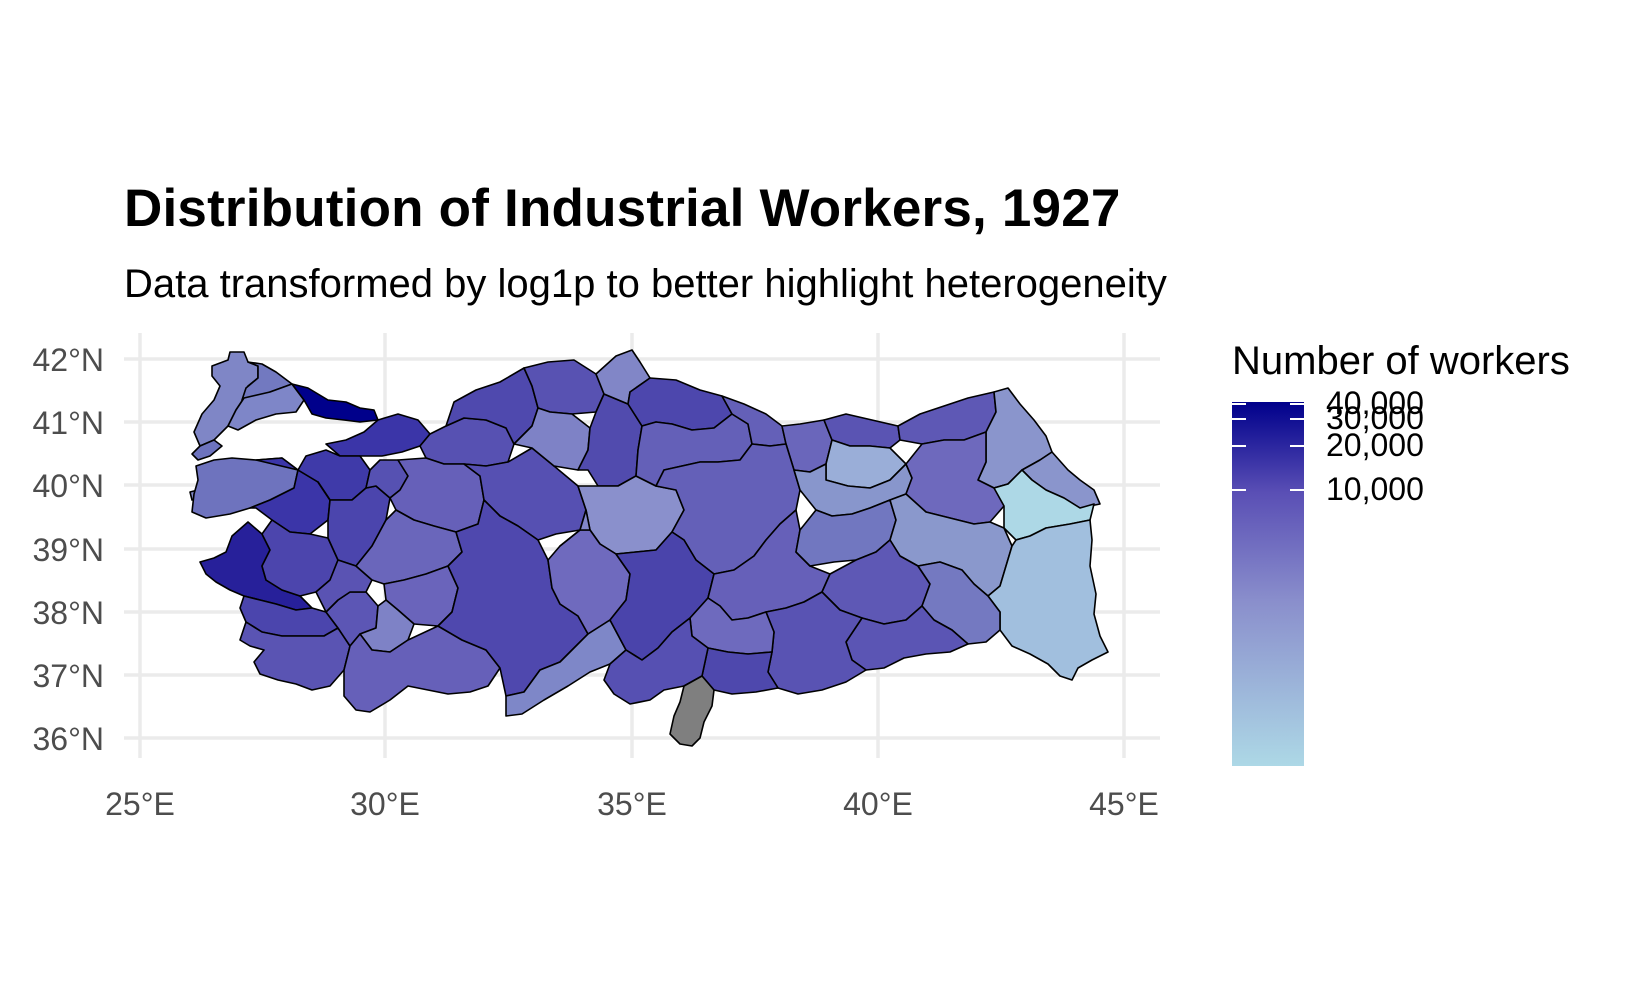 The height and width of the screenshot is (1005, 1652). What do you see at coordinates (1044, 505) in the screenshot?
I see `province-beyazit-agri` at bounding box center [1044, 505].